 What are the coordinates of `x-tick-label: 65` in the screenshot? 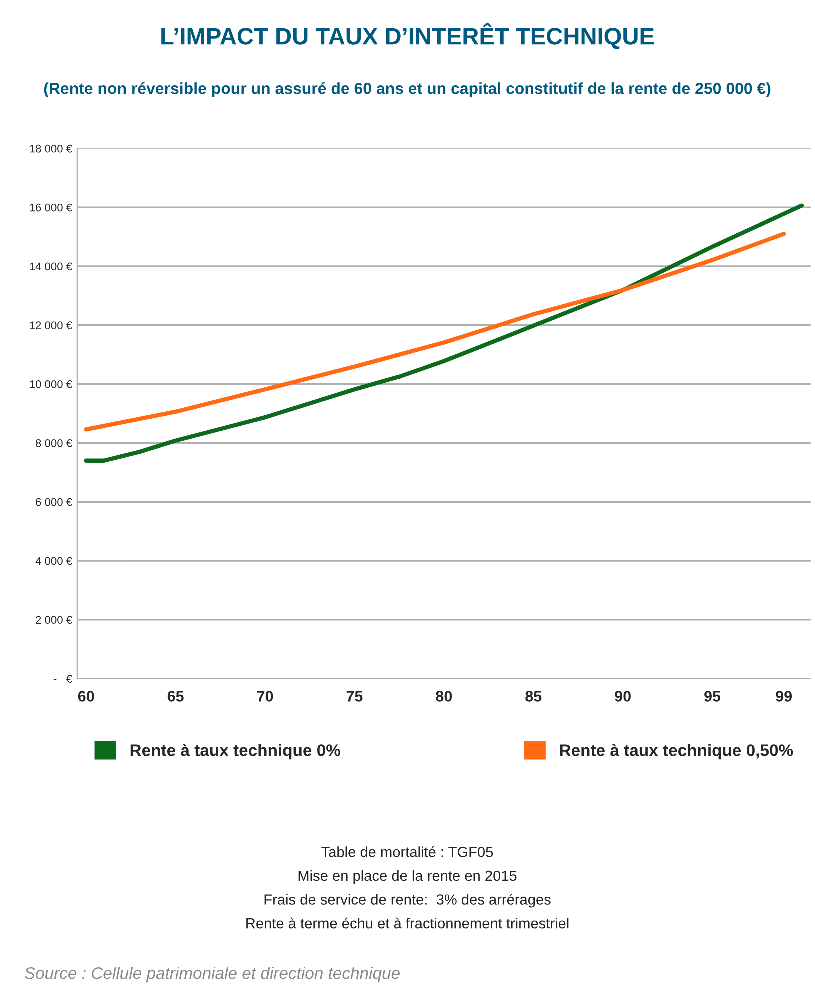 It's located at (176, 696).